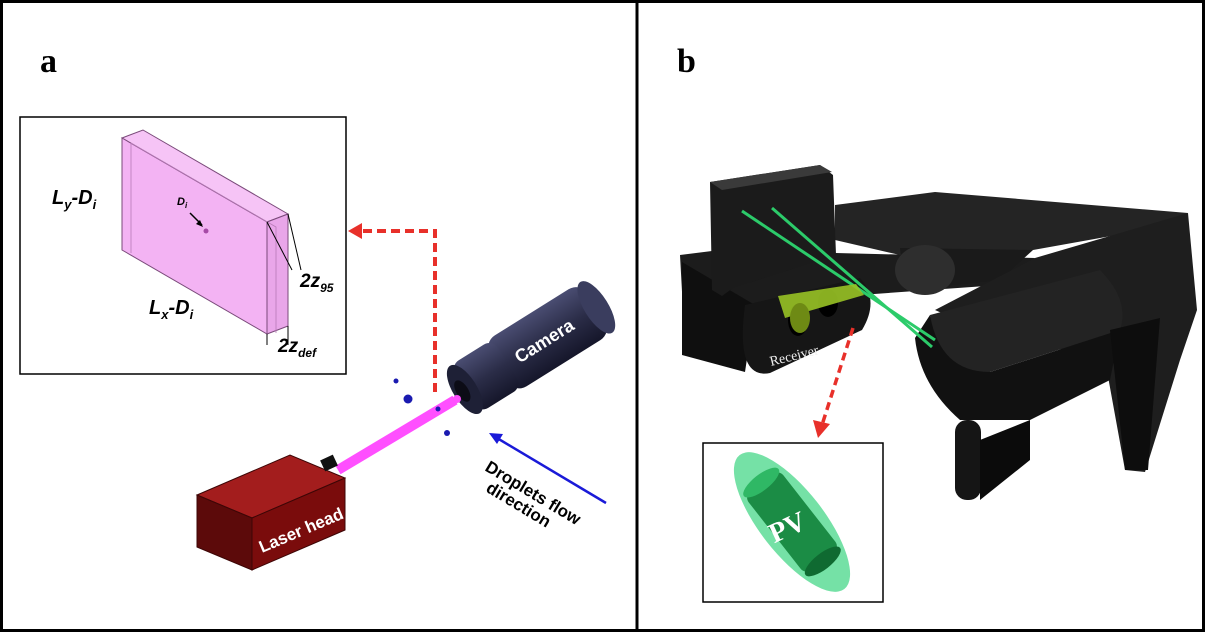 The height and width of the screenshot is (632, 1205). I want to click on camera: Camera, so click(531, 348).